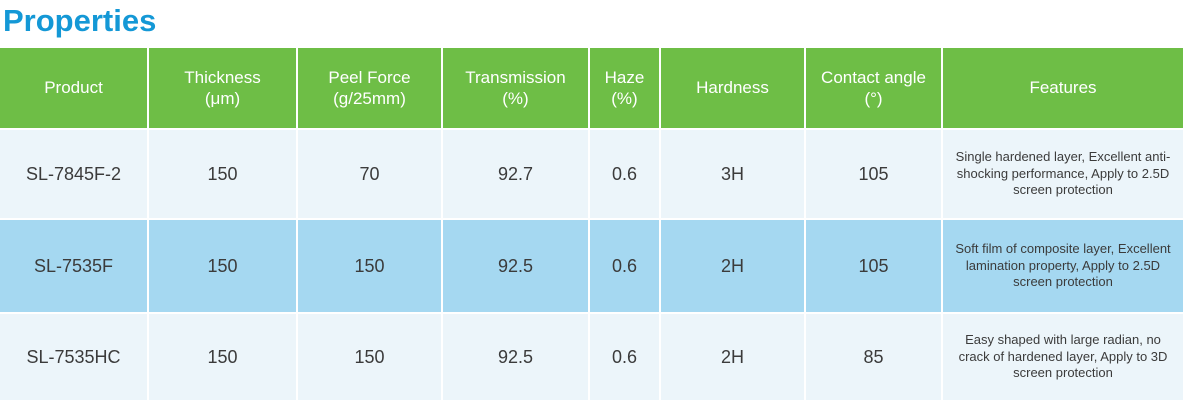  Describe the element at coordinates (515, 174) in the screenshot. I see `cell-transmission: 92.7` at that location.